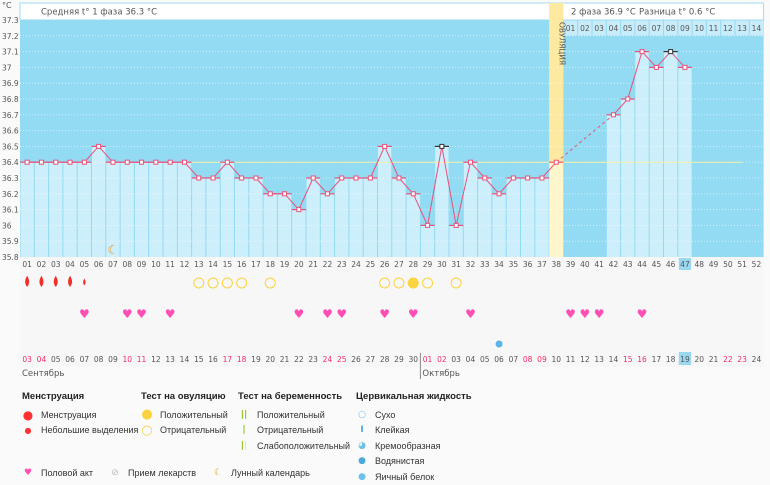 This screenshot has width=770, height=485. I want to click on menstruation-drop-icon, so click(55, 281).